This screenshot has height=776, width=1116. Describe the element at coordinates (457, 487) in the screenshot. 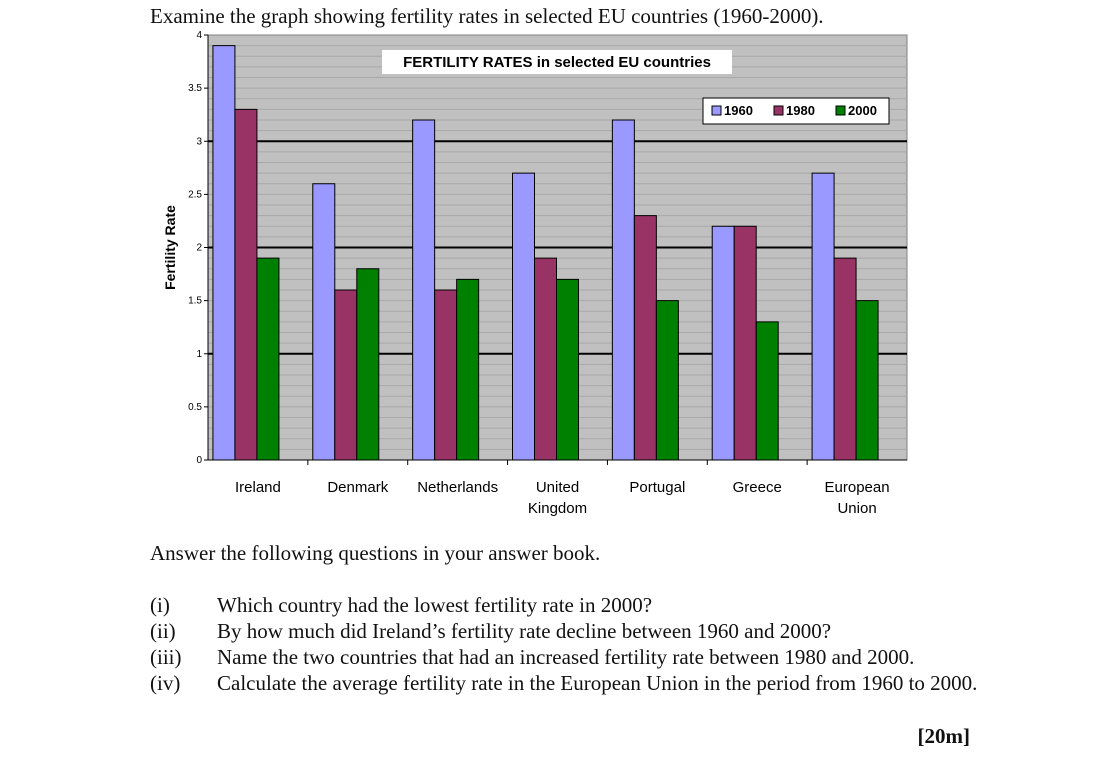

I see `x-tick-label: Netherlands` at that location.